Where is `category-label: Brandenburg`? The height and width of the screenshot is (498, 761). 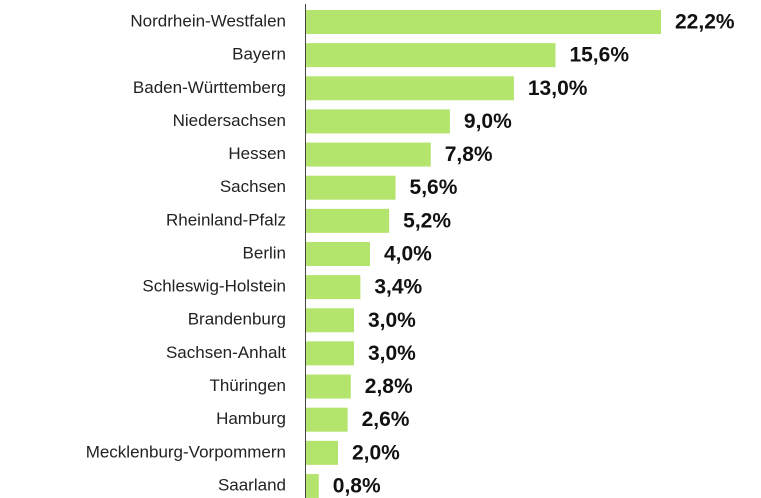 category-label: Brandenburg is located at coordinates (237, 319).